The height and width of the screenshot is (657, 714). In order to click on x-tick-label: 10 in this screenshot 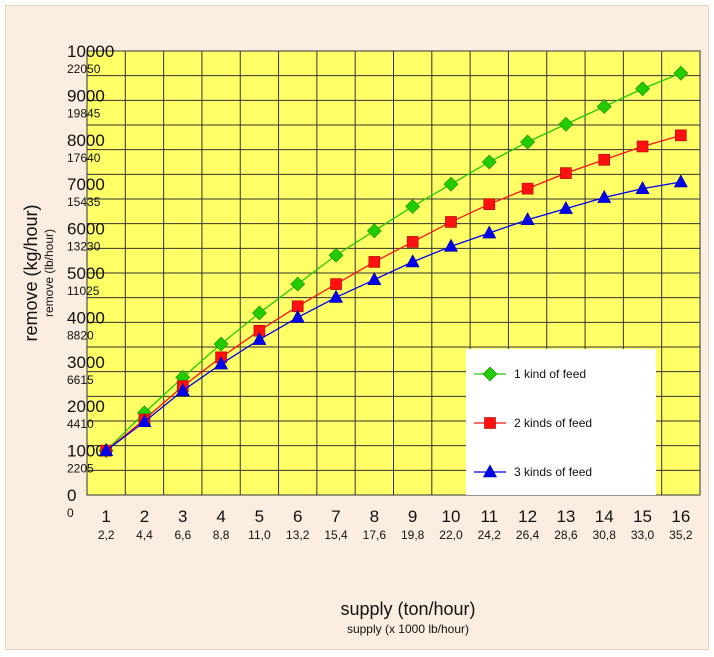, I will do `click(451, 516)`.